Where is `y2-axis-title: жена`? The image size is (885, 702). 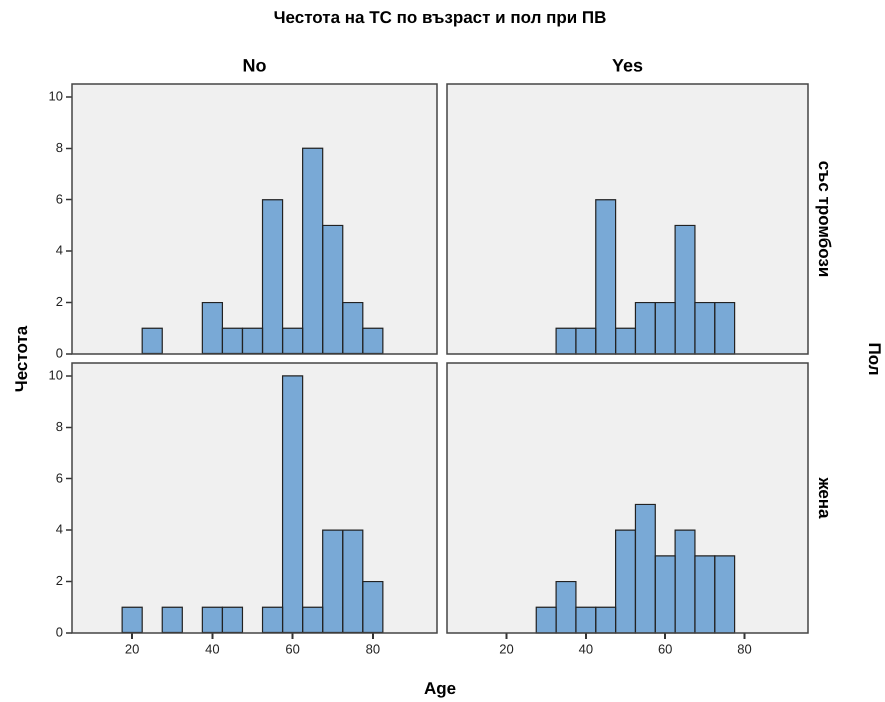
y2-axis-title: жена is located at coordinates (824, 498).